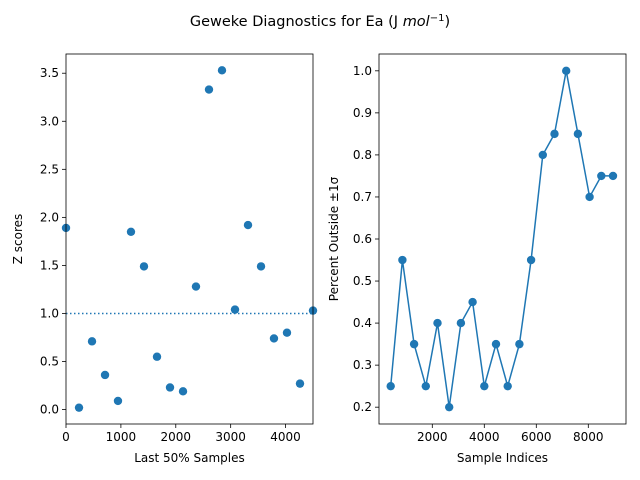 This screenshot has height=480, width=640. What do you see at coordinates (18, 239) in the screenshot?
I see `y-axis-label: Z scores` at bounding box center [18, 239].